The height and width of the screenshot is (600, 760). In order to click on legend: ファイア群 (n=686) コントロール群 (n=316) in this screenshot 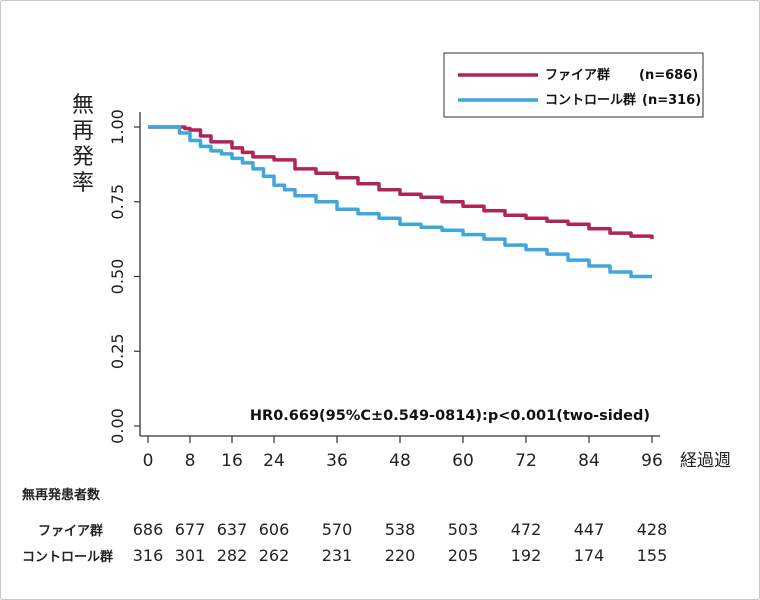, I will do `click(573, 85)`.